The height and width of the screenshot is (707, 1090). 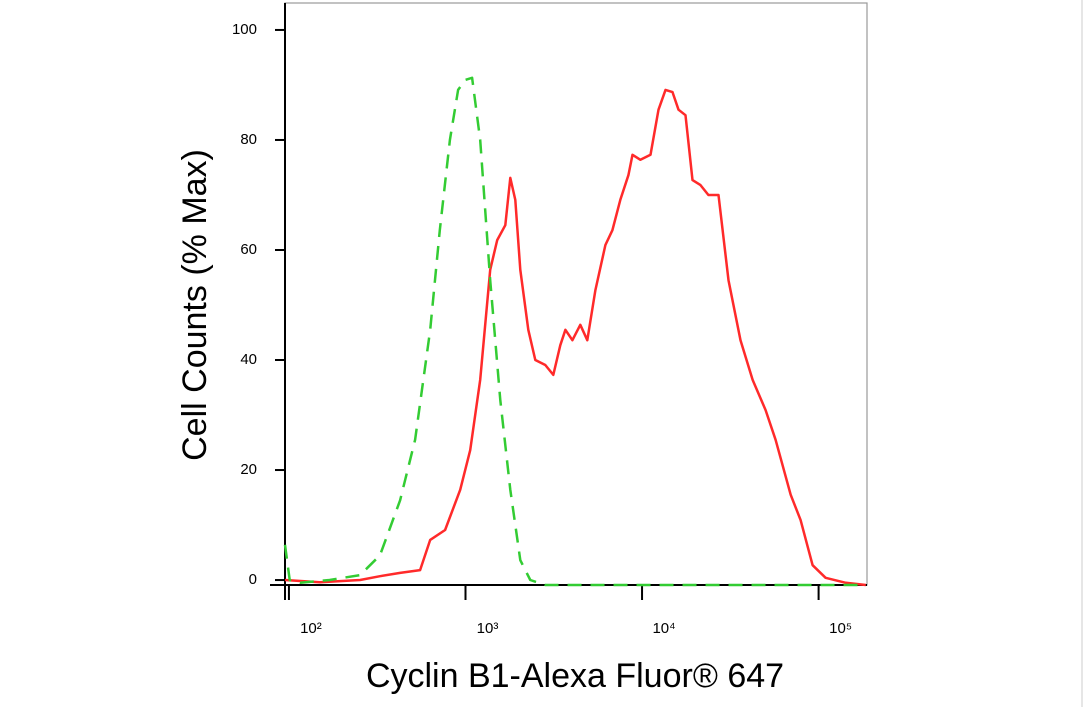 I want to click on x-tick-label: 10², so click(x=311, y=628).